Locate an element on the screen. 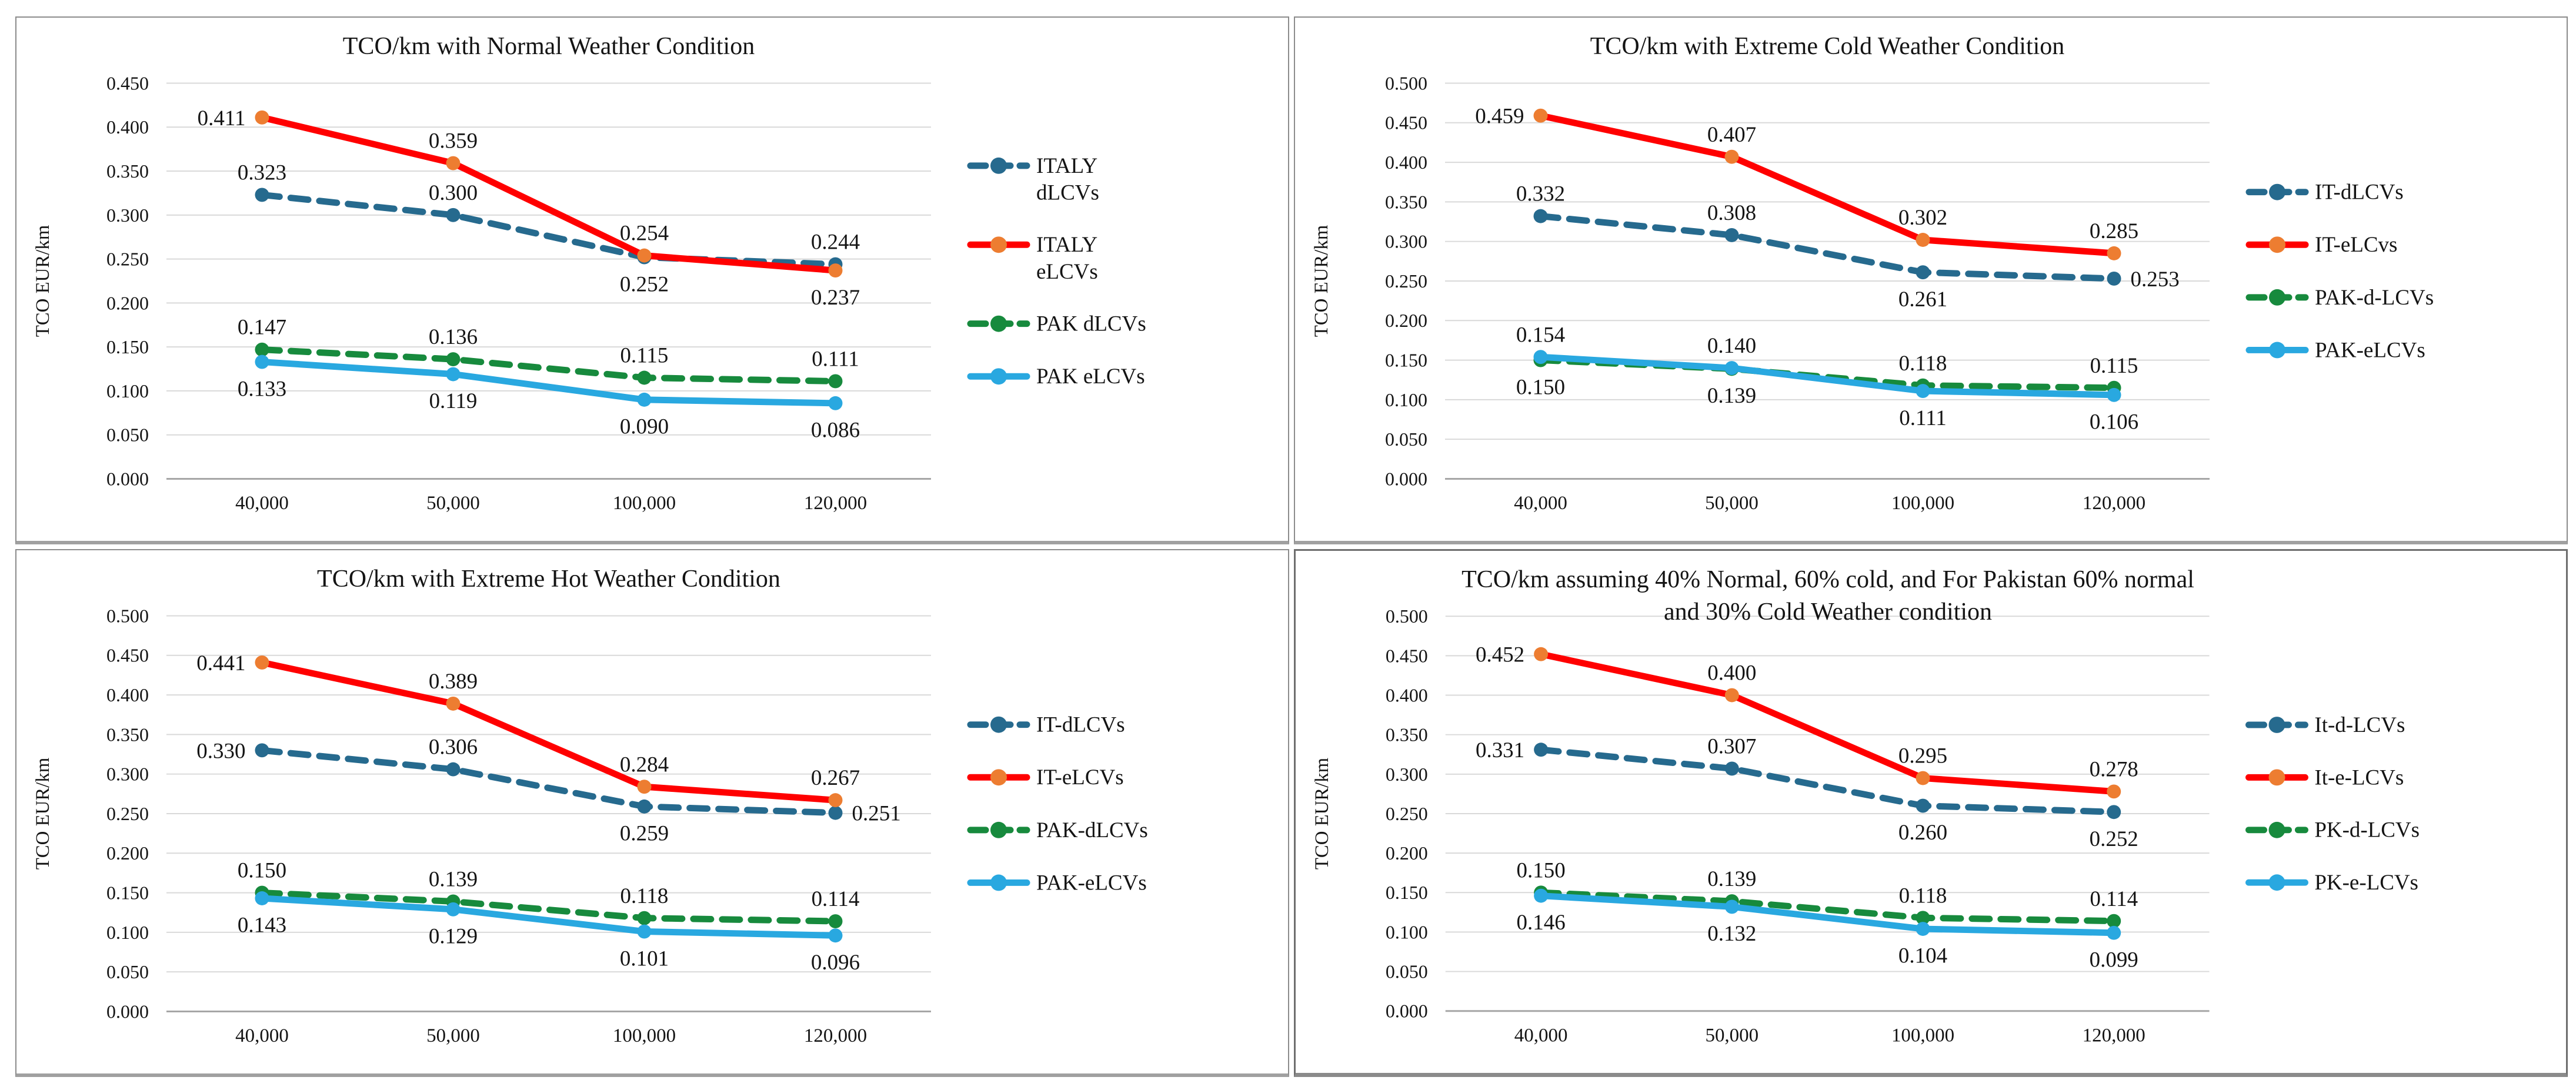  y-tick-label: 0.150 is located at coordinates (127, 893).